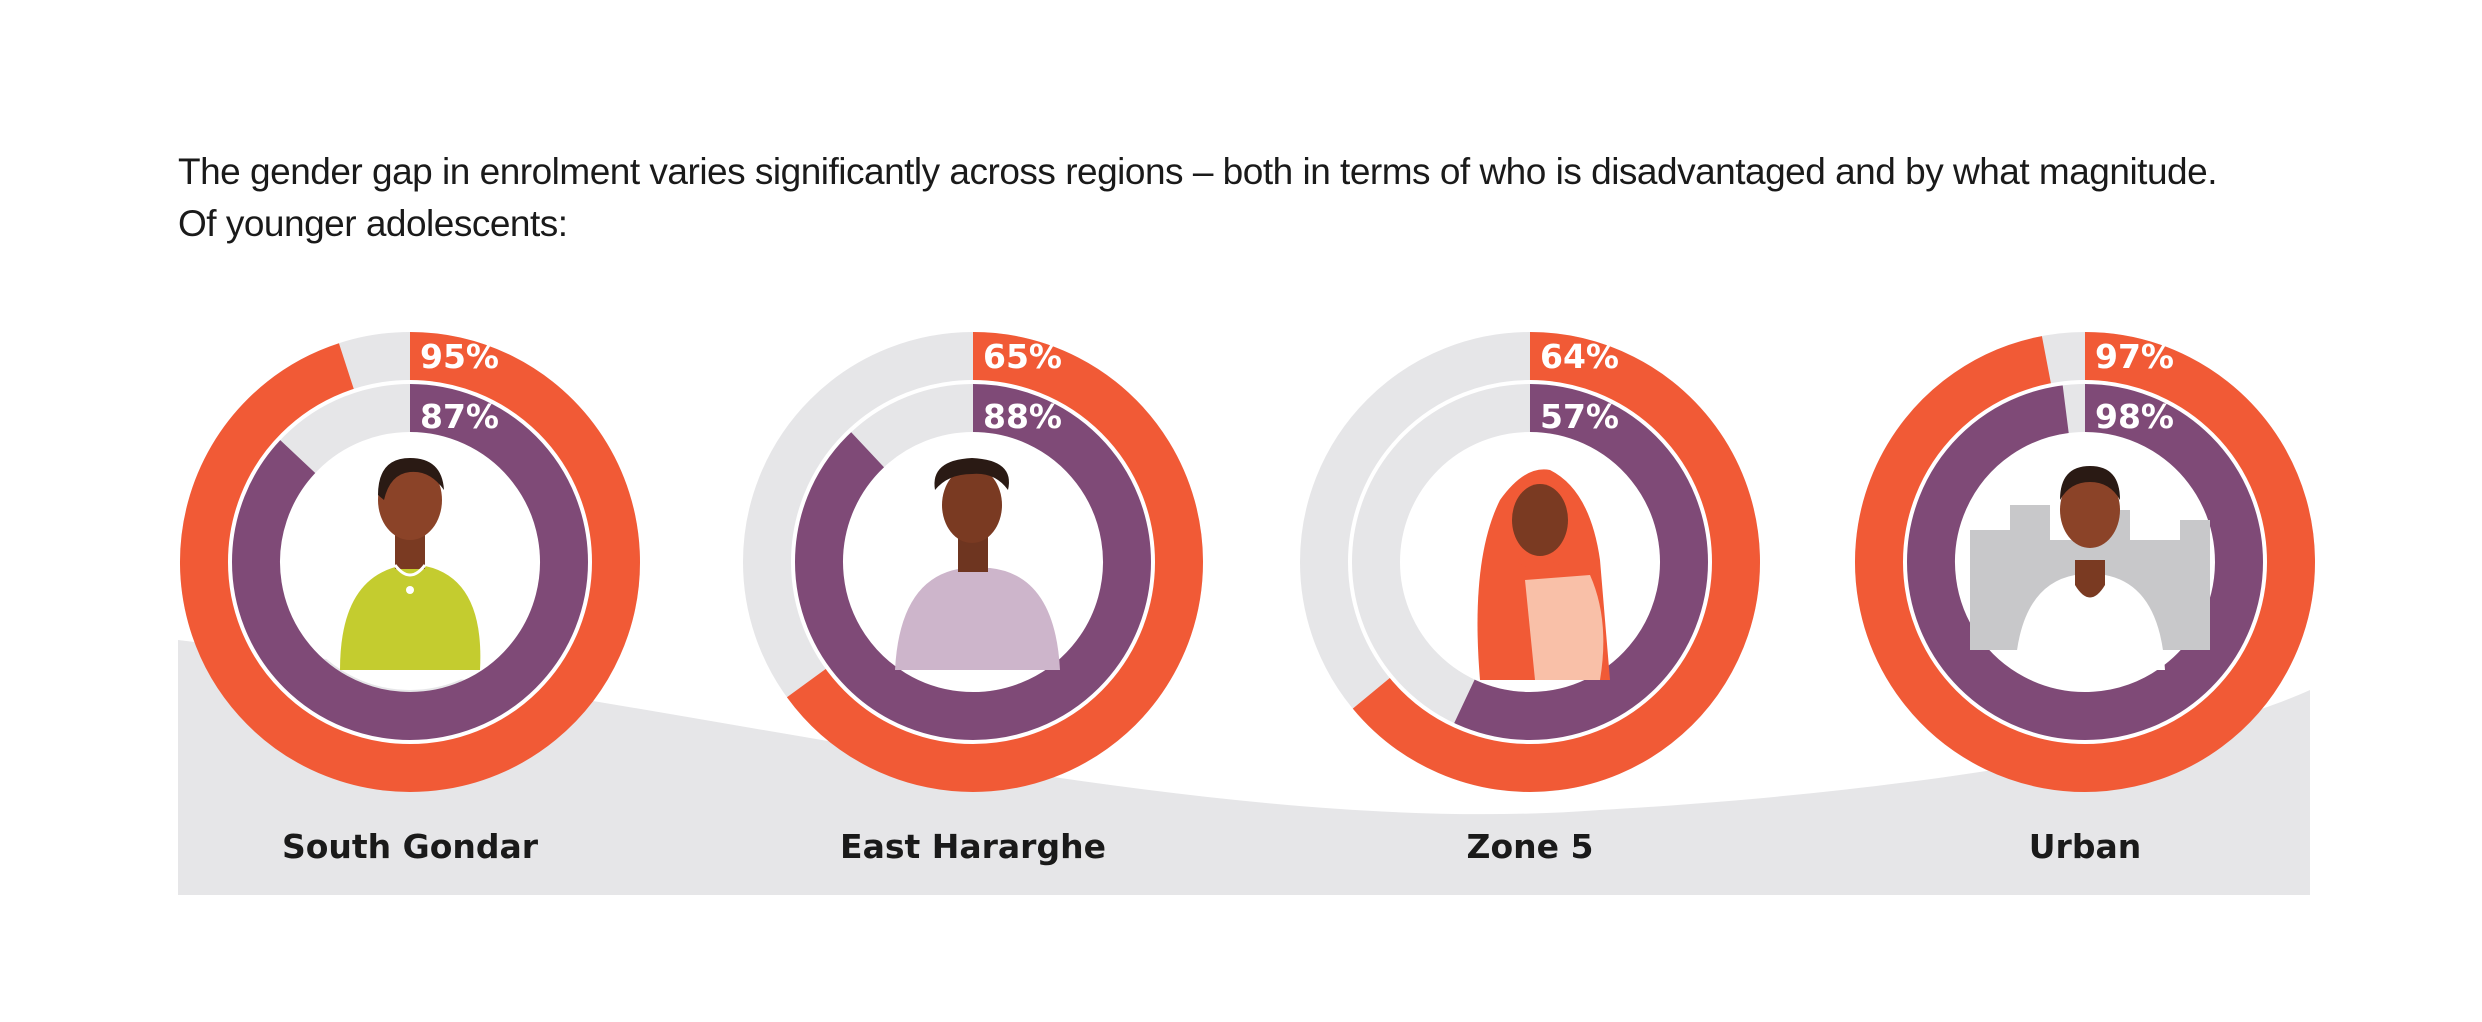  I want to click on ring-outer-east-hararghe, so click(994, 562).